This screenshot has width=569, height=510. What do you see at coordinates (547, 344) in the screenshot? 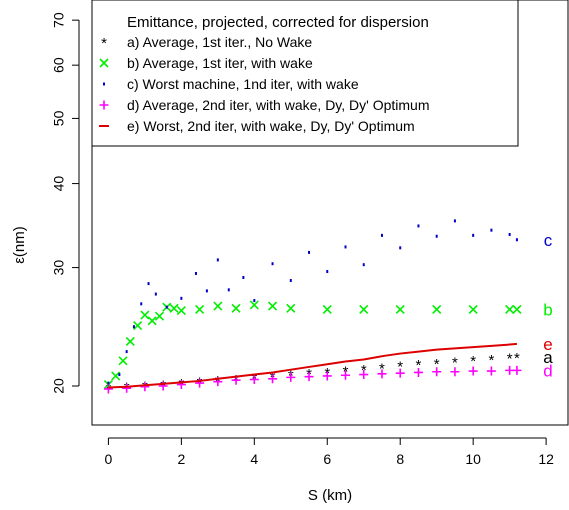
I see `series-end-label: e` at bounding box center [547, 344].